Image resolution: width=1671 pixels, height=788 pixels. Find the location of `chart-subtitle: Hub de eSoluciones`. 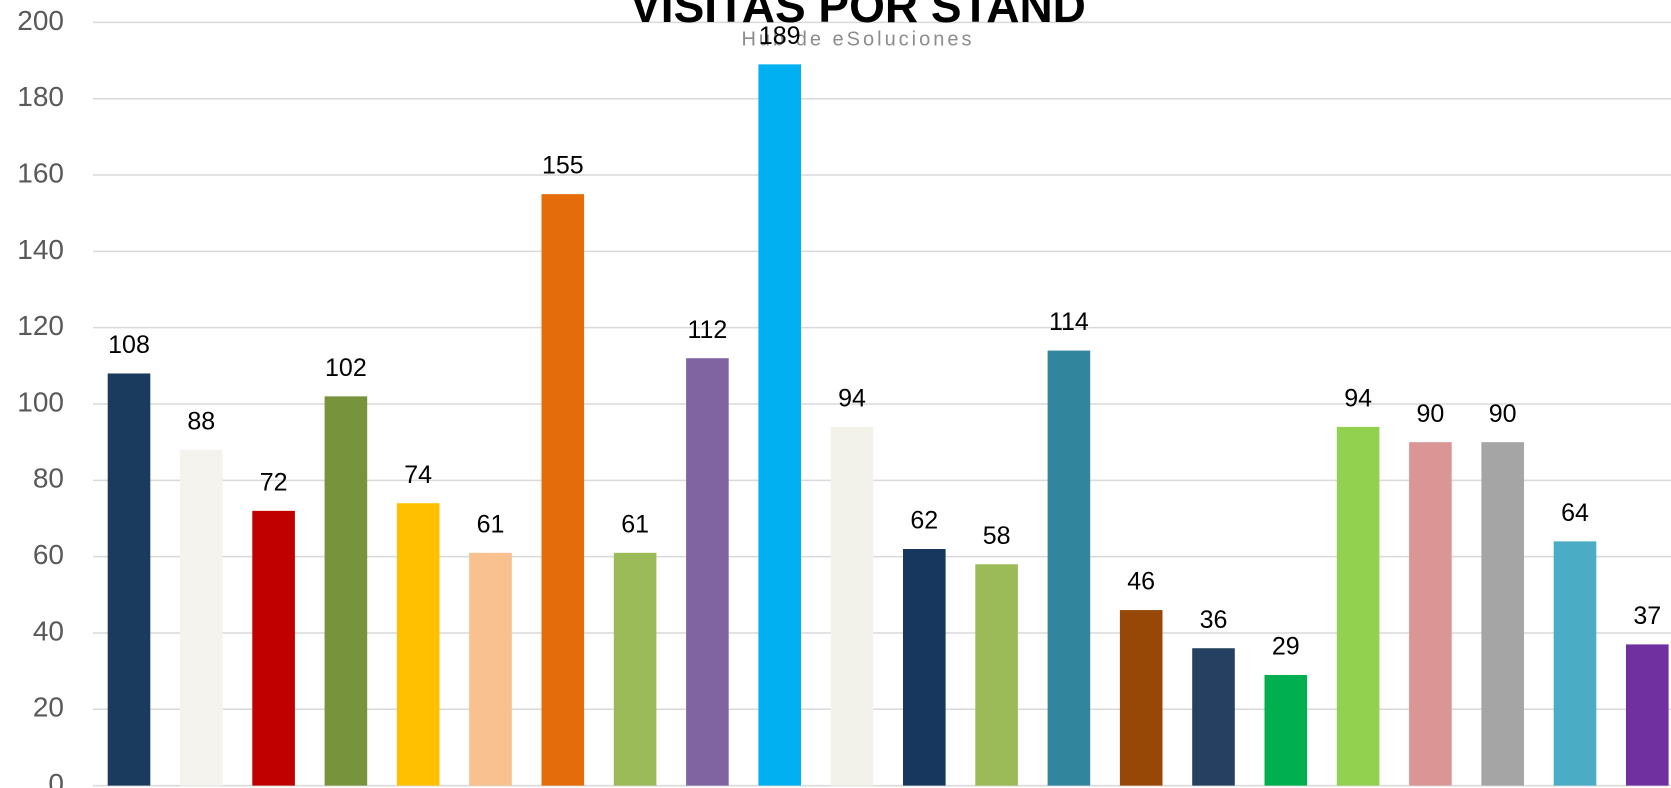

chart-subtitle: Hub de eSoluciones is located at coordinates (857, 39).